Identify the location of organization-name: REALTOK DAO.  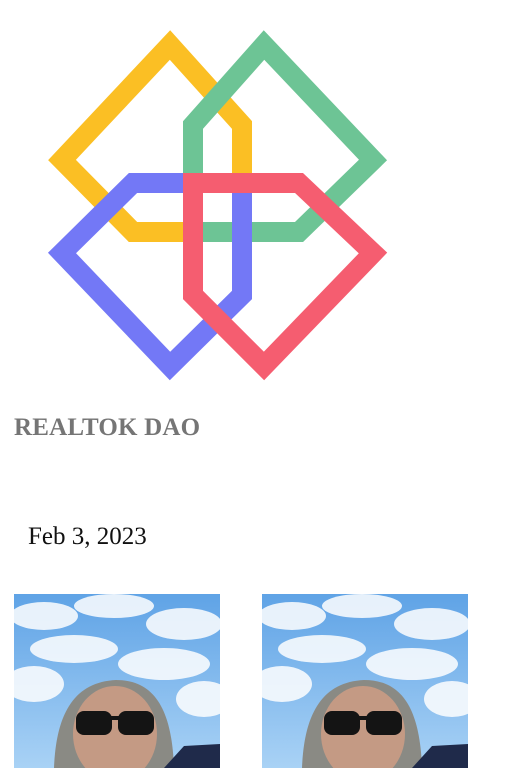
(107, 427).